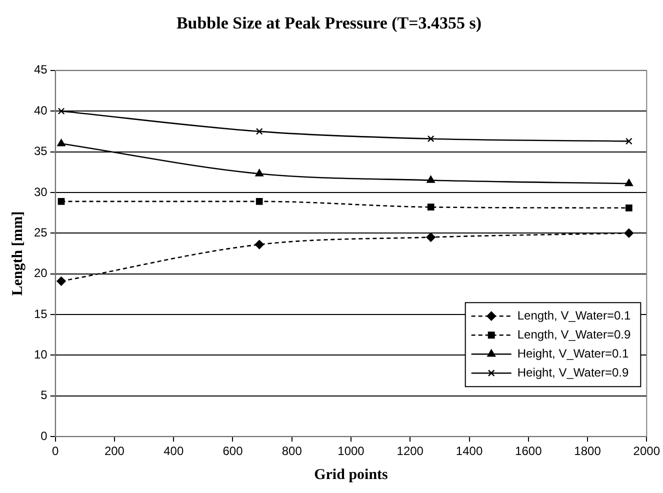 Image resolution: width=663 pixels, height=493 pixels. What do you see at coordinates (18, 253) in the screenshot?
I see `y-axis-title: Length [mm]` at bounding box center [18, 253].